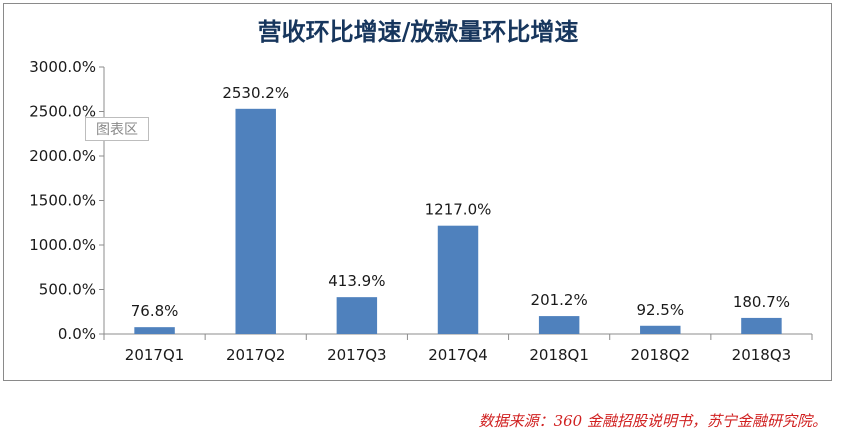  Describe the element at coordinates (652, 421) in the screenshot. I see `source-note: 数据来源：360 金融招股说明书，苏宁金融研究院。` at that location.